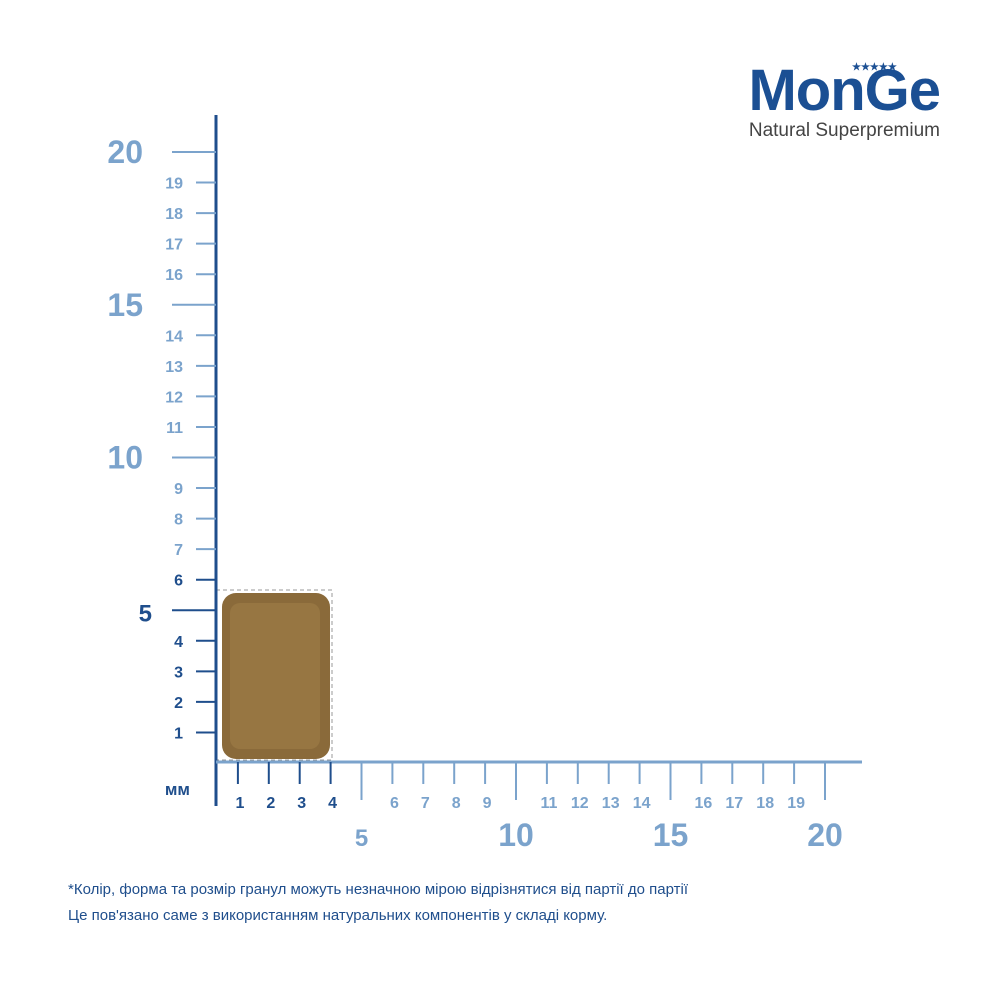 This screenshot has width=1000, height=1005. I want to click on unit-label: мм, so click(177, 789).